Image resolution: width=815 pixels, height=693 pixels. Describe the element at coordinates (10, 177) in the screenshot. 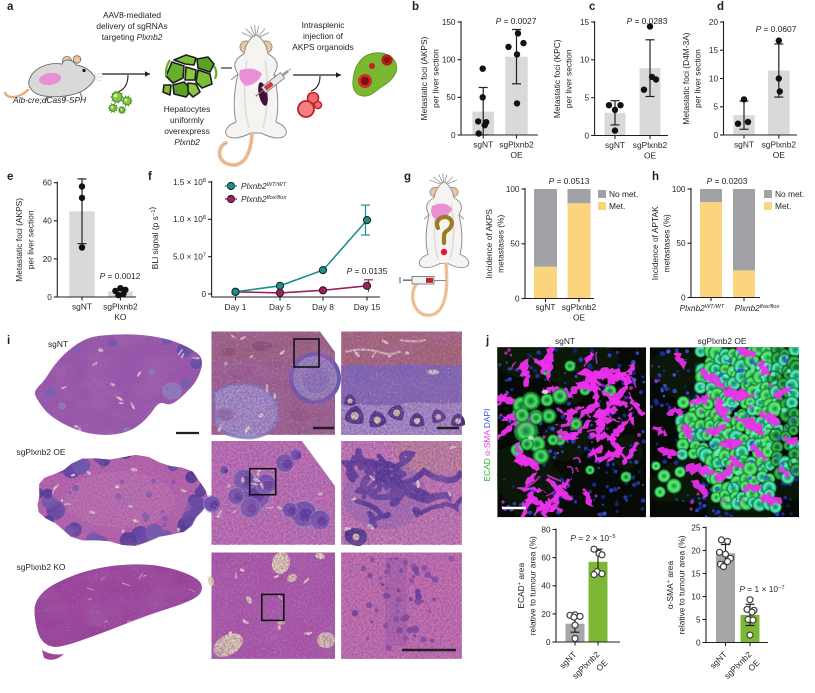

I see `svg-text: e` at that location.